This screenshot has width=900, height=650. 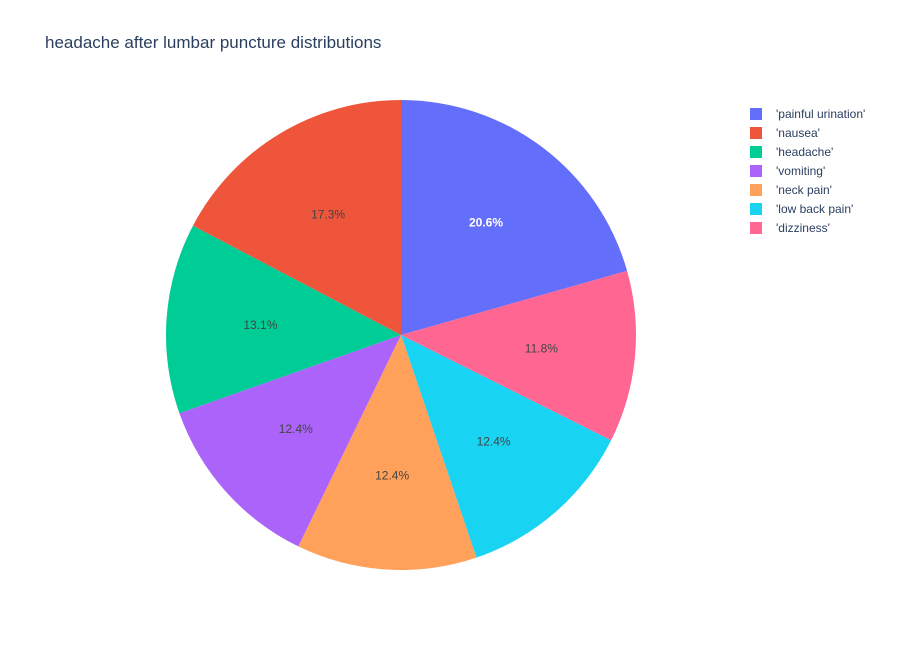 What do you see at coordinates (296, 429) in the screenshot?
I see `slice-label-vomiting: 12.4%` at bounding box center [296, 429].